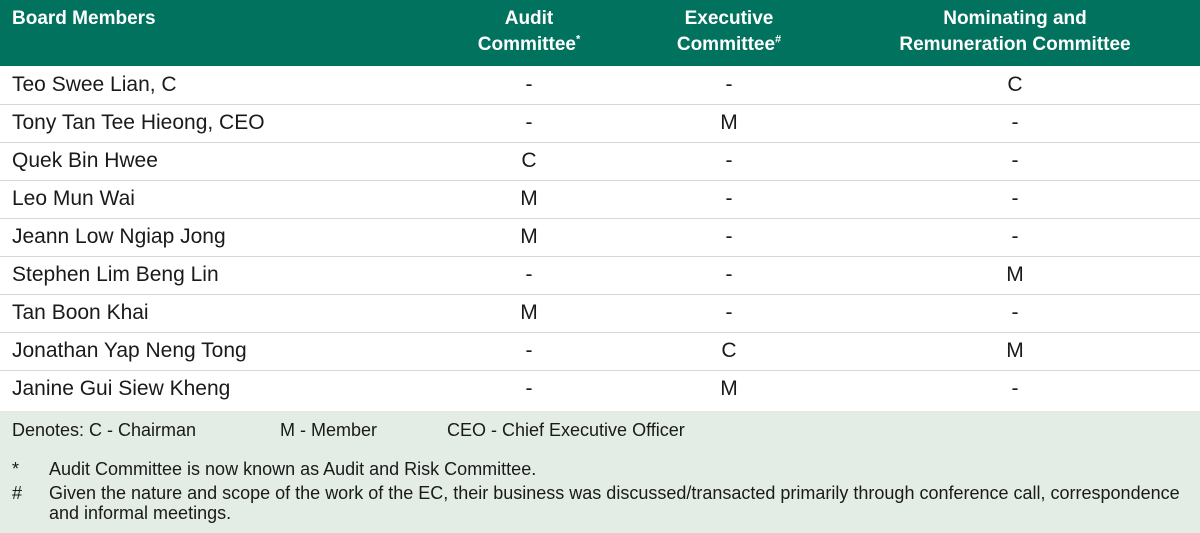 The height and width of the screenshot is (533, 1200). Describe the element at coordinates (729, 18) in the screenshot. I see `header-executive-line1: Executive` at that location.